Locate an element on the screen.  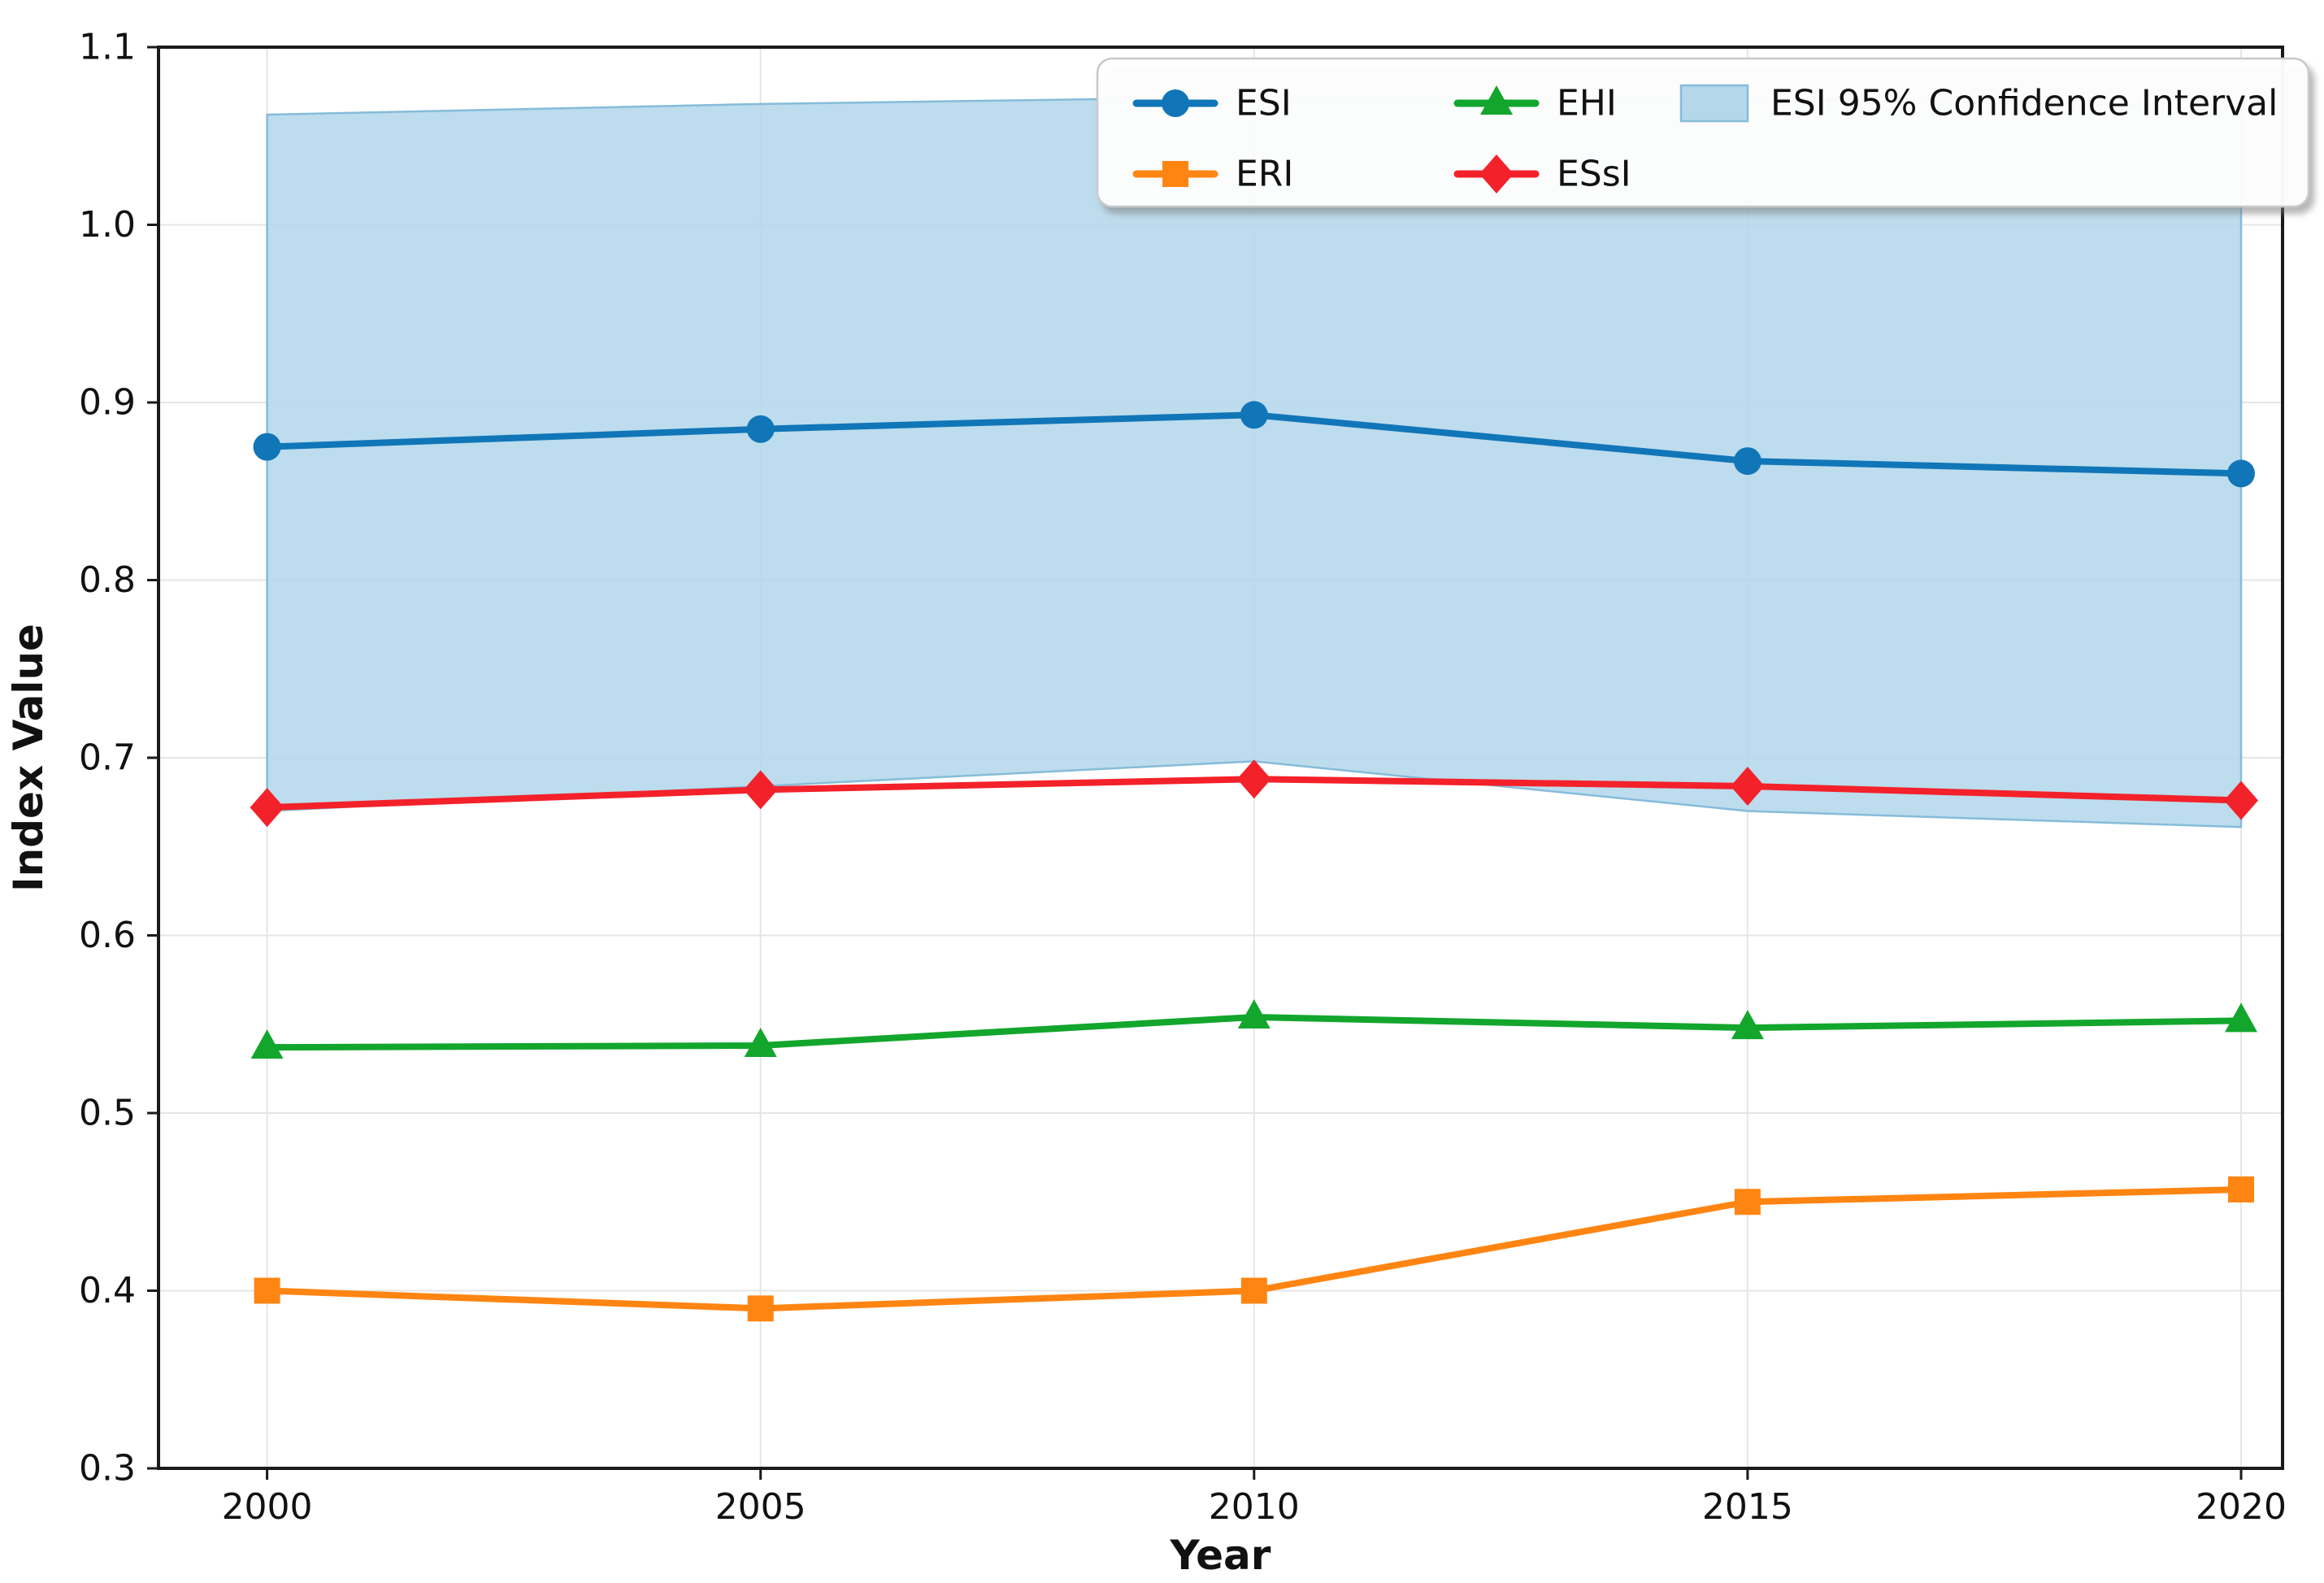
legend-label-confidence-interval: ESI 95% Confidence Interval is located at coordinates (2024, 103).